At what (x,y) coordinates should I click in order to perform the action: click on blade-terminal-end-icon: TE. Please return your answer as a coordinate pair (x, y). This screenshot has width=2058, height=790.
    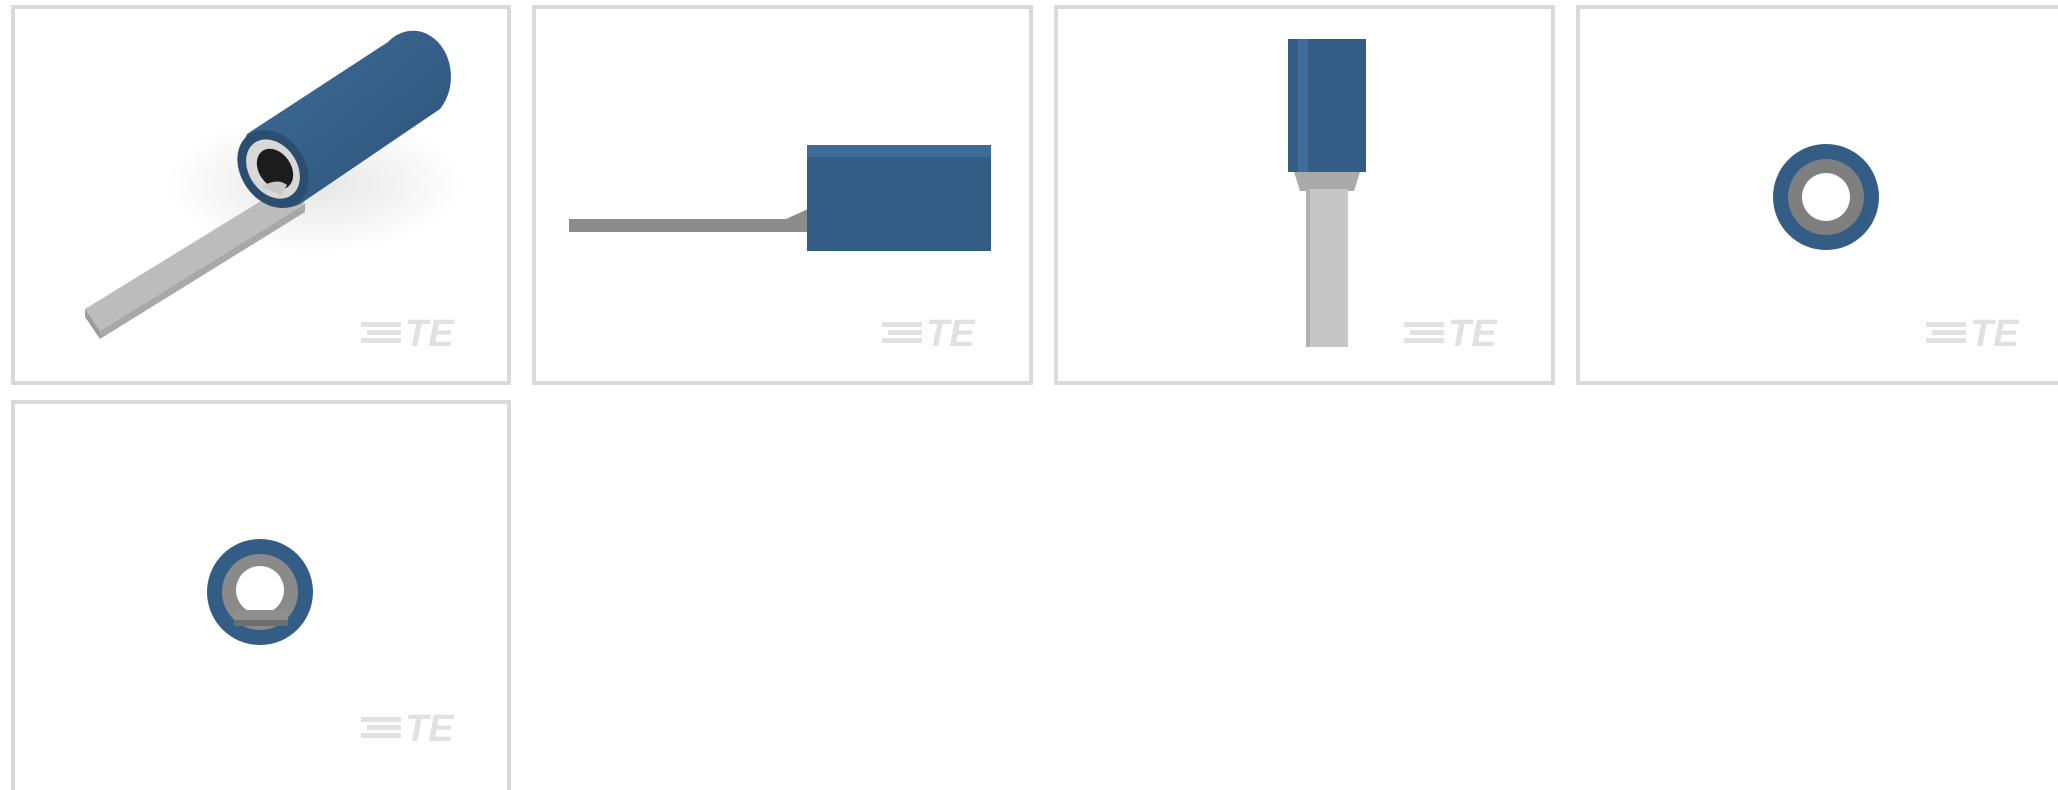
    Looking at the image, I should click on (1896, 249).